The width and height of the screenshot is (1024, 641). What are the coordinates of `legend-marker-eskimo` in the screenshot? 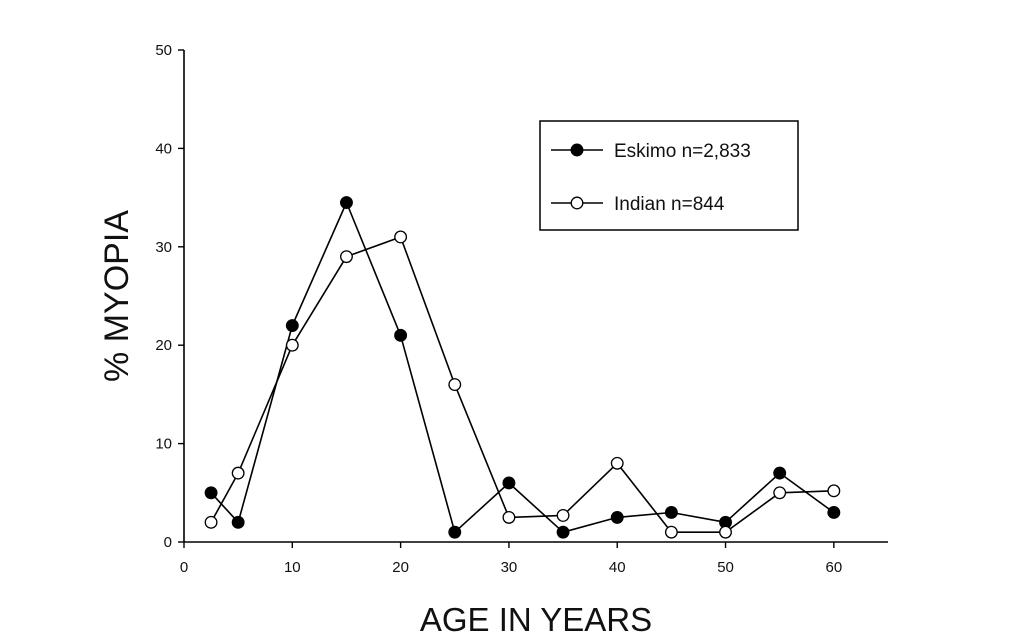 It's located at (577, 150).